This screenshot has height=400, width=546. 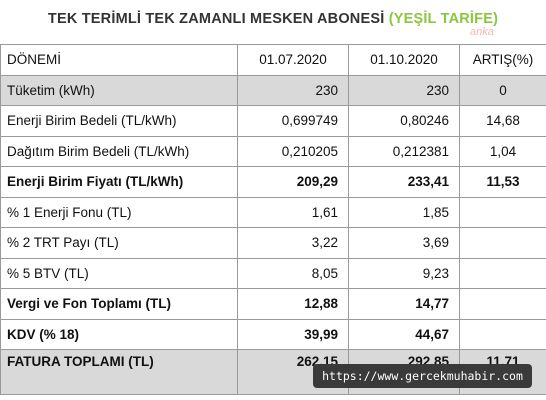 I want to click on table-row: % 5 BTV (TL) 8,05 9,23, so click(x=273, y=273).